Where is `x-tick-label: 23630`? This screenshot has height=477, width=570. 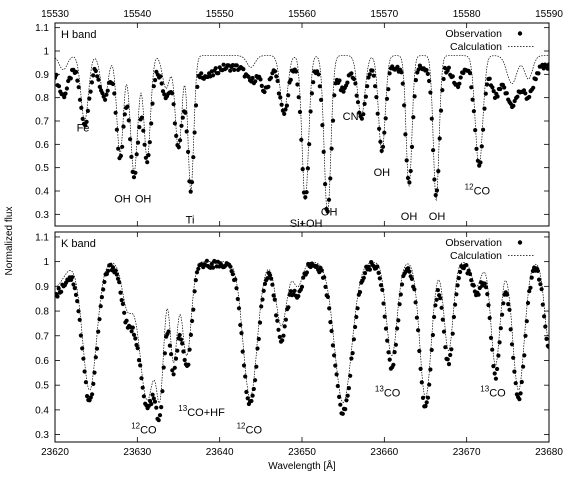
x-tick-label: 23630 is located at coordinates (137, 452).